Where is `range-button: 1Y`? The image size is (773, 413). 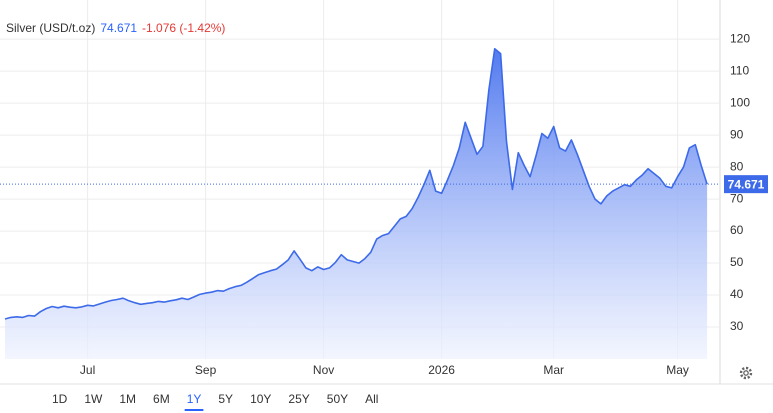
range-button: 1Y is located at coordinates (194, 399).